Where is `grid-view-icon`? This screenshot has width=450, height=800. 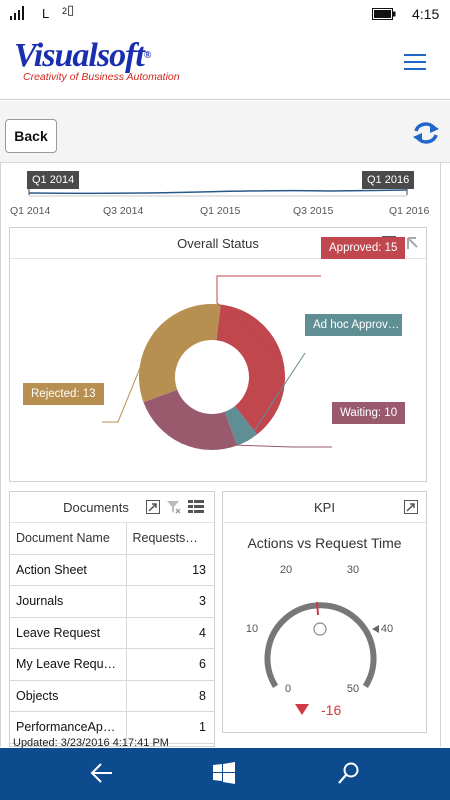
grid-view-icon is located at coordinates (196, 506).